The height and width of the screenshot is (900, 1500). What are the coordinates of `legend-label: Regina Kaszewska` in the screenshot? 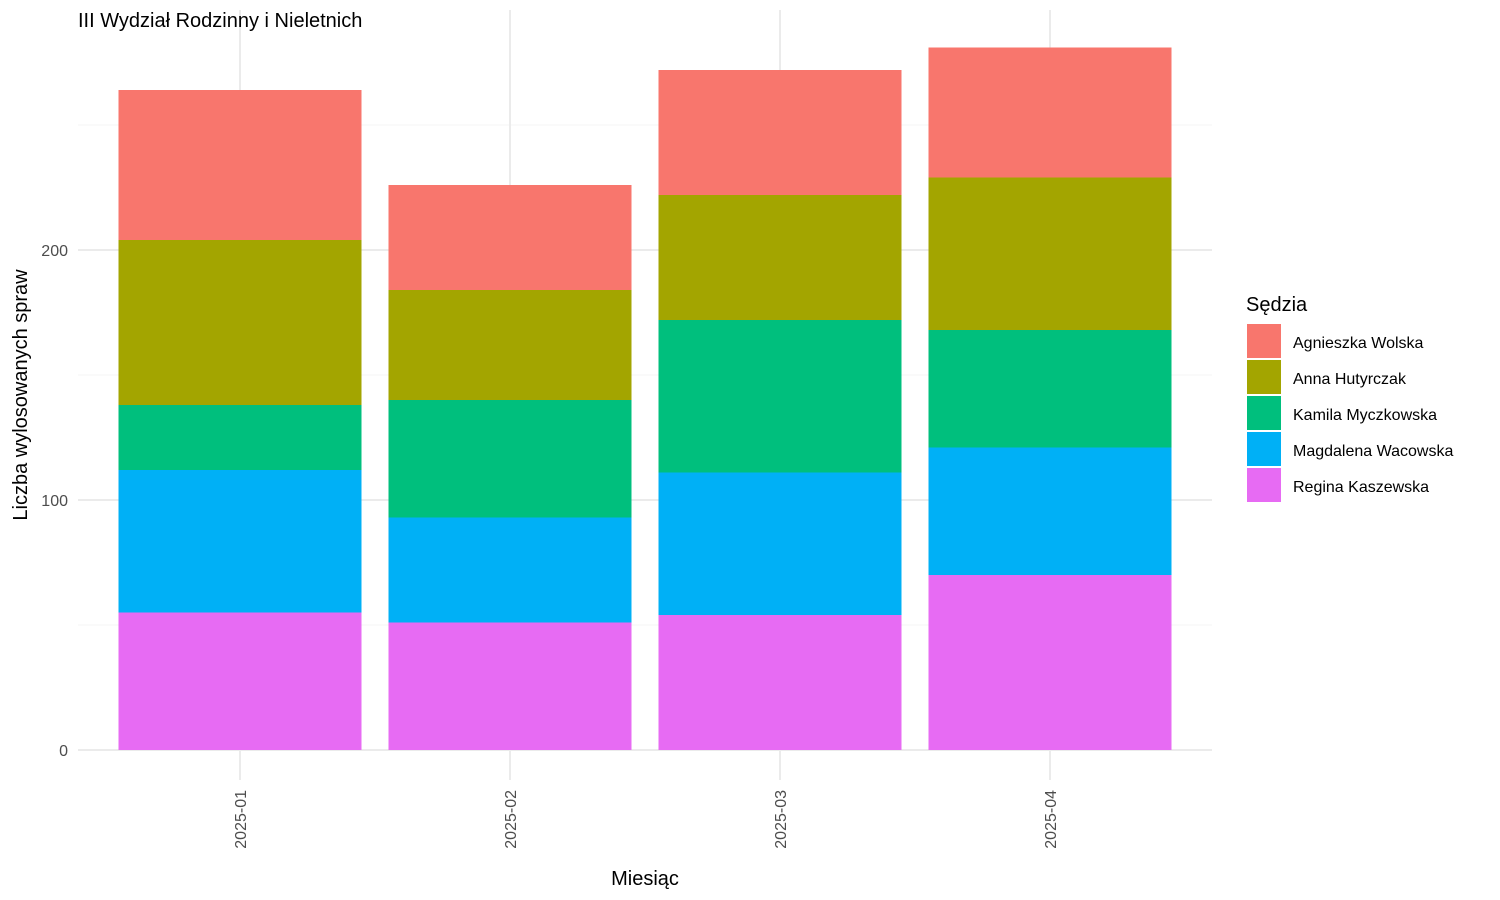 It's located at (1361, 487).